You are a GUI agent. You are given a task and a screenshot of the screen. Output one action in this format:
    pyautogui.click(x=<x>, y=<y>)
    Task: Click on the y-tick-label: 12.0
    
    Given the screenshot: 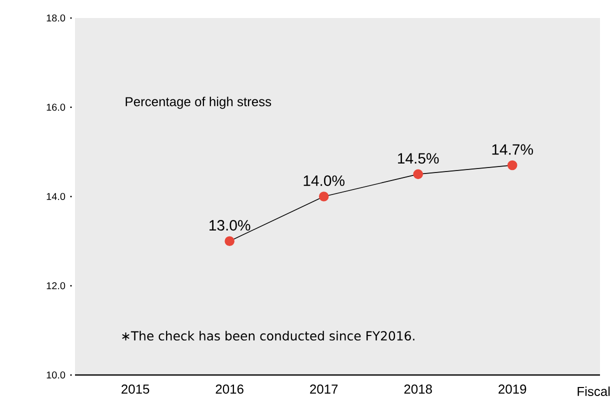 What is the action you would take?
    pyautogui.click(x=56, y=286)
    